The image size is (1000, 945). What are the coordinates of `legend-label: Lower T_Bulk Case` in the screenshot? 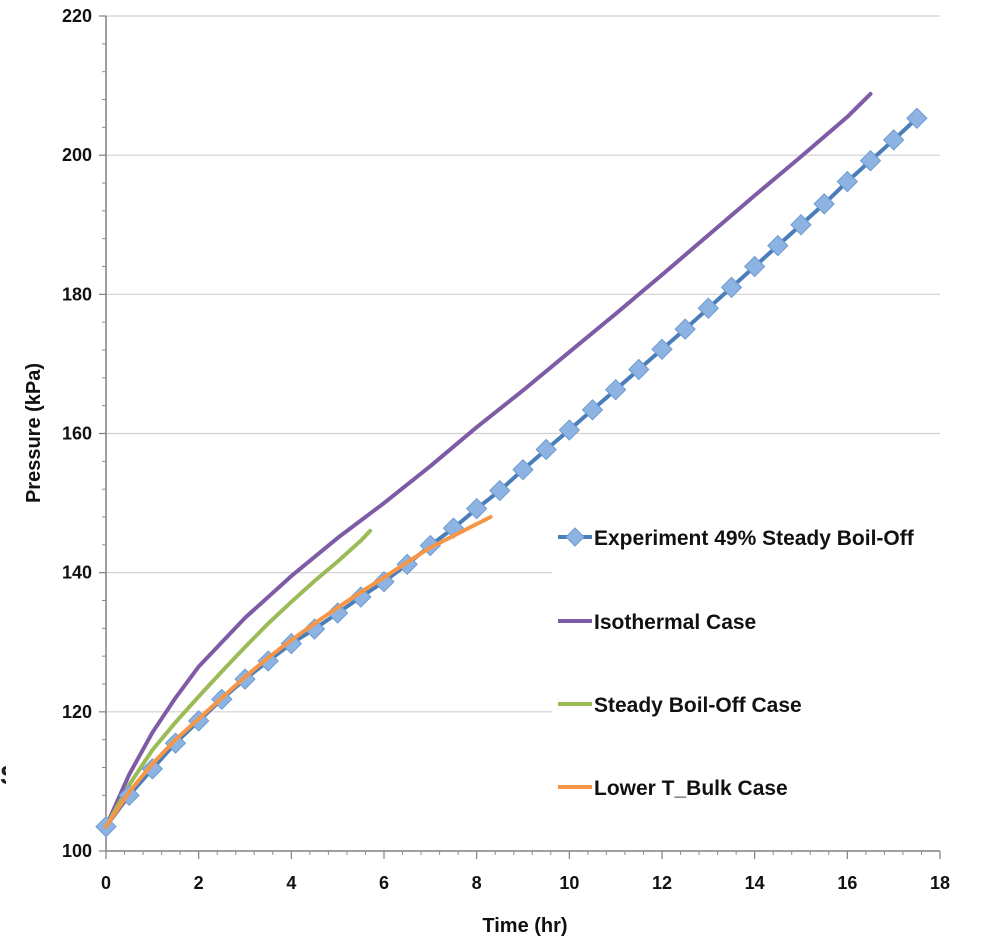 It's located at (691, 788).